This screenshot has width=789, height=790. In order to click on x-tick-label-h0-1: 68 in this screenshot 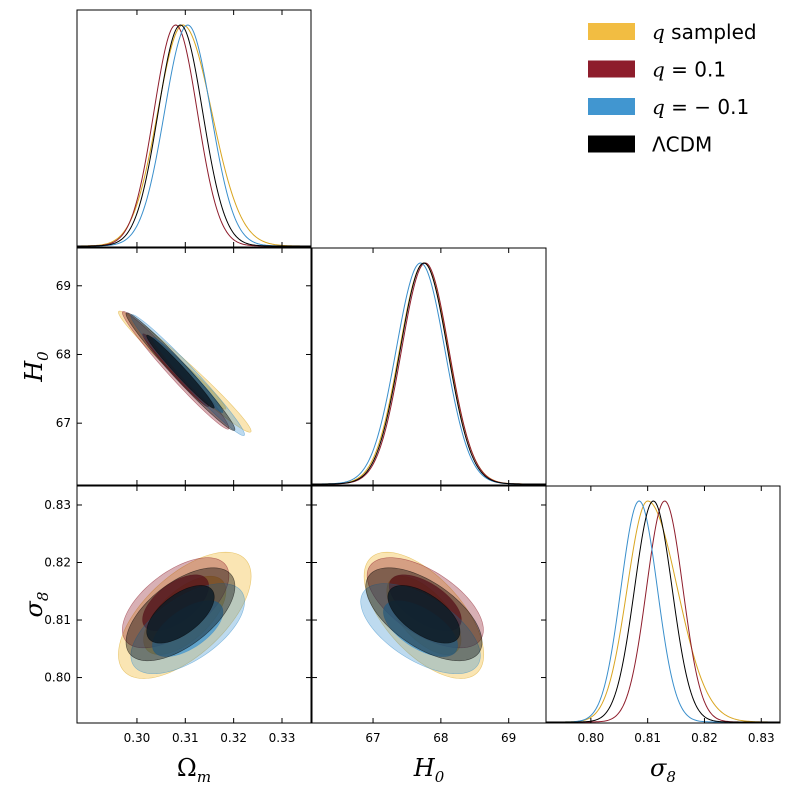, I will do `click(440, 738)`.